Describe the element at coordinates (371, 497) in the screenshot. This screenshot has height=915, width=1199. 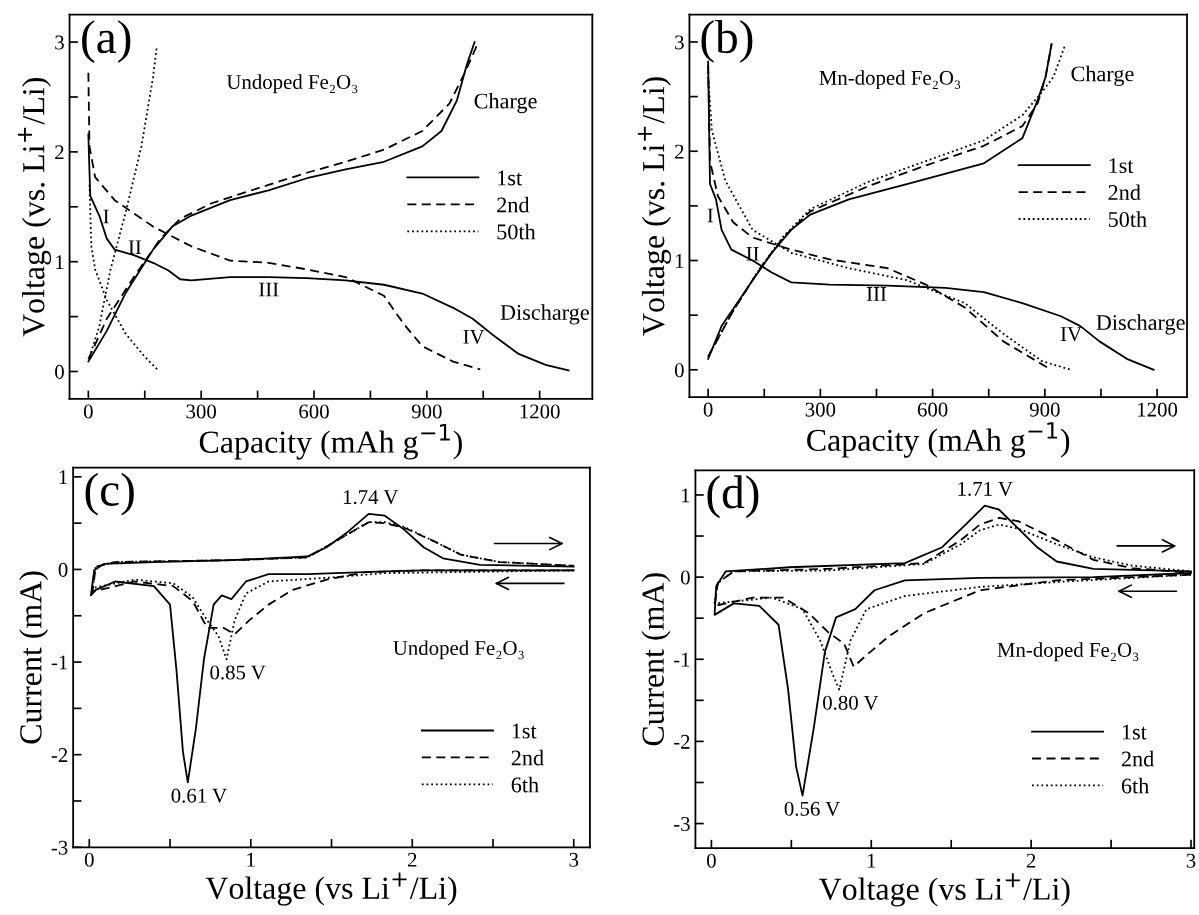
I see `annotation: 1.74 V` at that location.